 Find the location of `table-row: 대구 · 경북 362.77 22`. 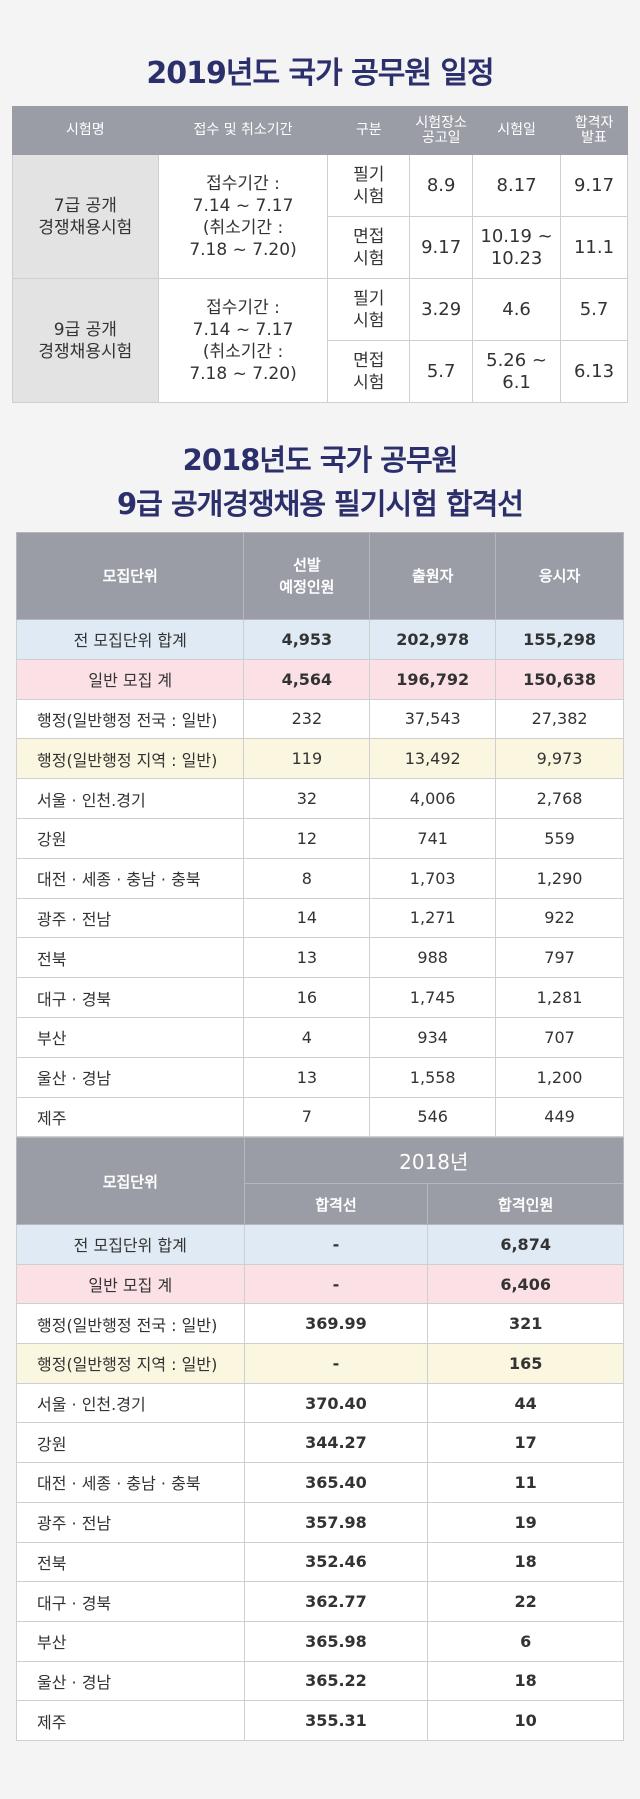

table-row: 대구 · 경북 362.77 22 is located at coordinates (320, 1601).